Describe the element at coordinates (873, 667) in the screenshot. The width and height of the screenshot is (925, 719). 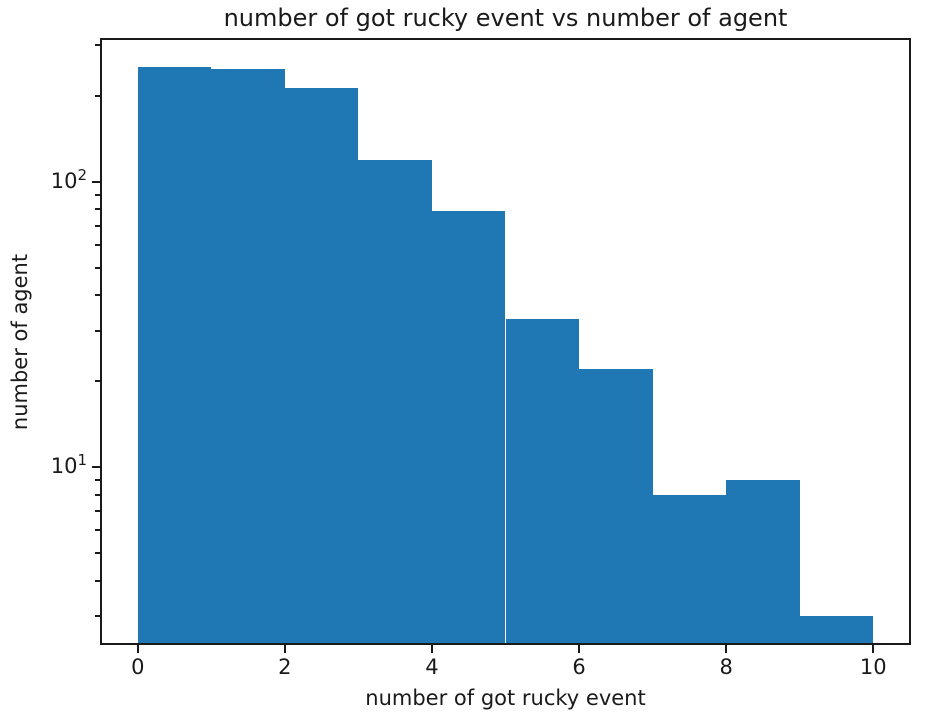
I see `x-tick-label: 10` at that location.